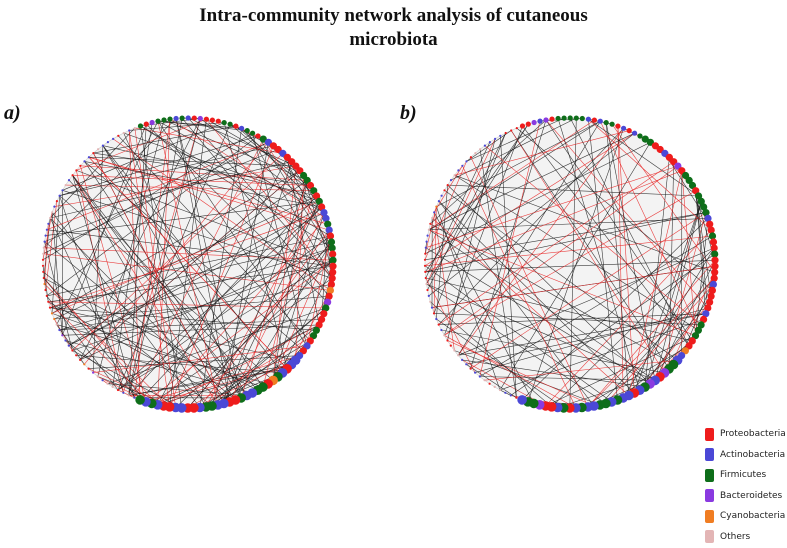  I want to click on legend-swatch-firmicutes, so click(709, 475).